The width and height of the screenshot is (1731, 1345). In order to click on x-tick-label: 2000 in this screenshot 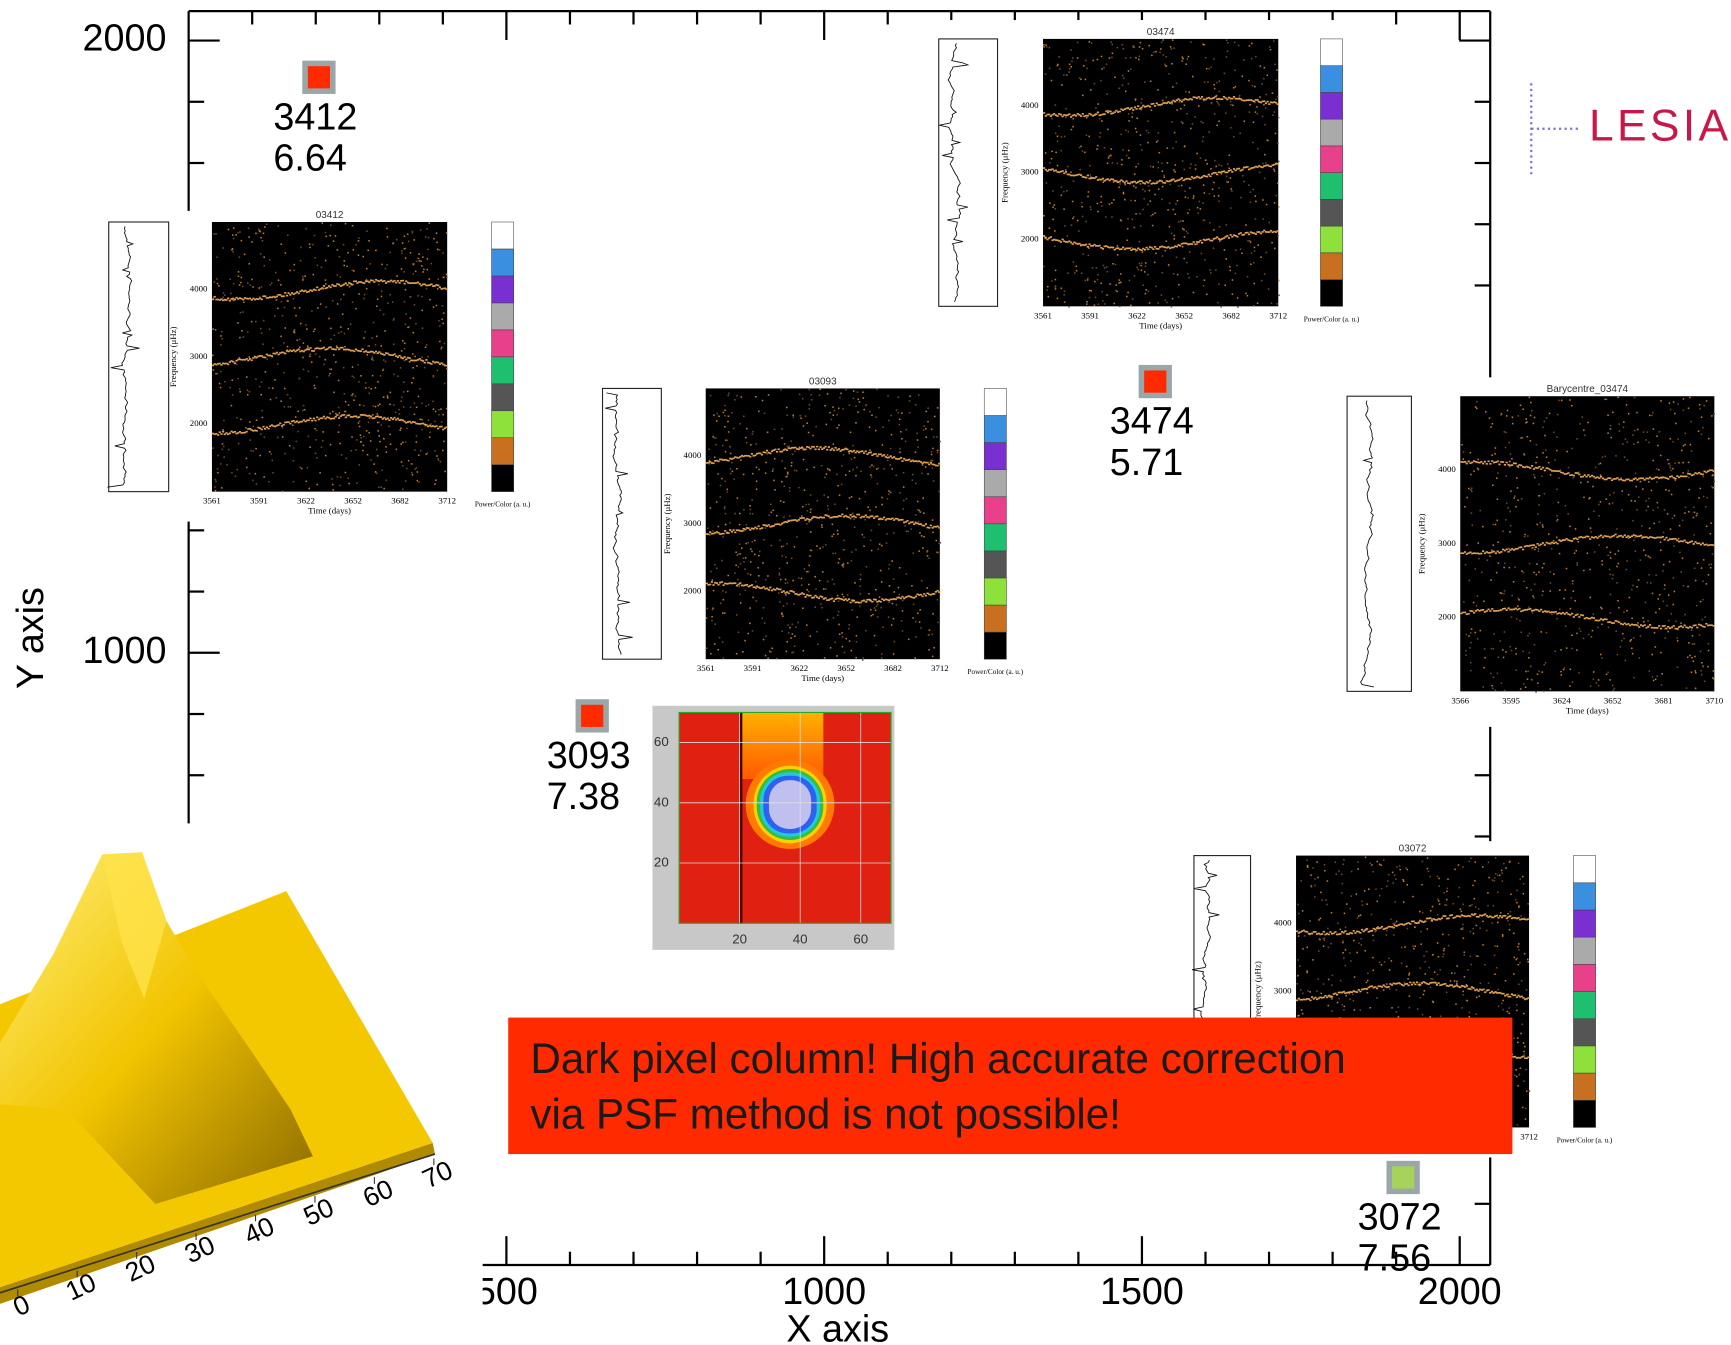, I will do `click(1460, 1291)`.